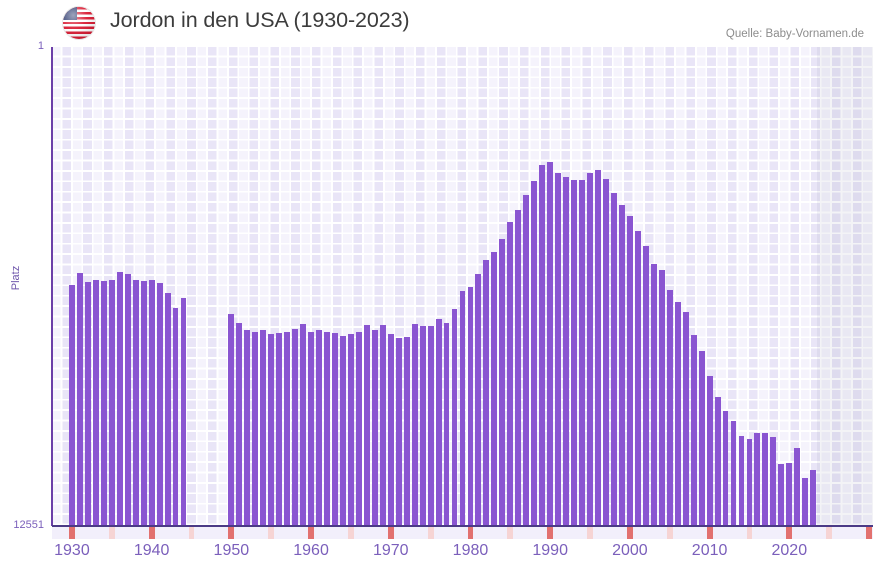  I want to click on future-range-shading, so click(845, 286).